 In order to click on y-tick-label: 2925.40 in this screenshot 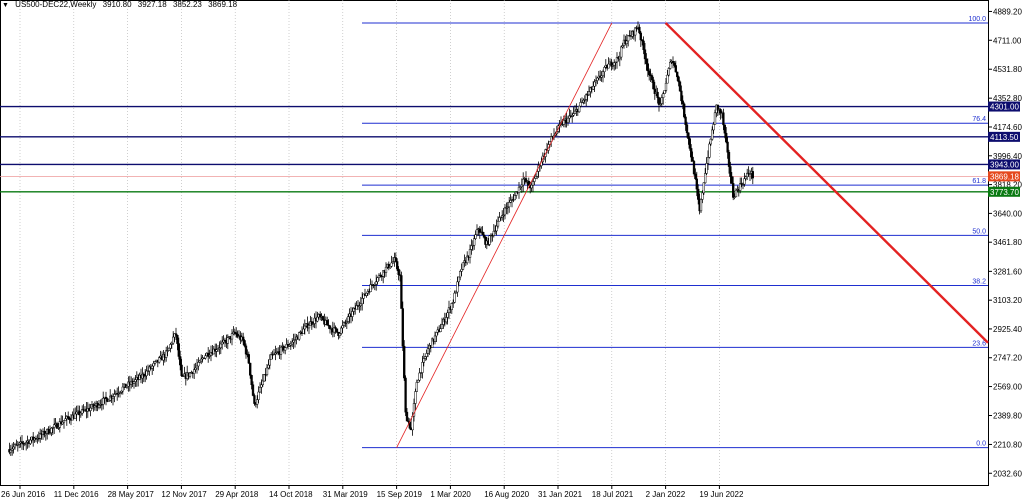, I will do `click(1007, 329)`.